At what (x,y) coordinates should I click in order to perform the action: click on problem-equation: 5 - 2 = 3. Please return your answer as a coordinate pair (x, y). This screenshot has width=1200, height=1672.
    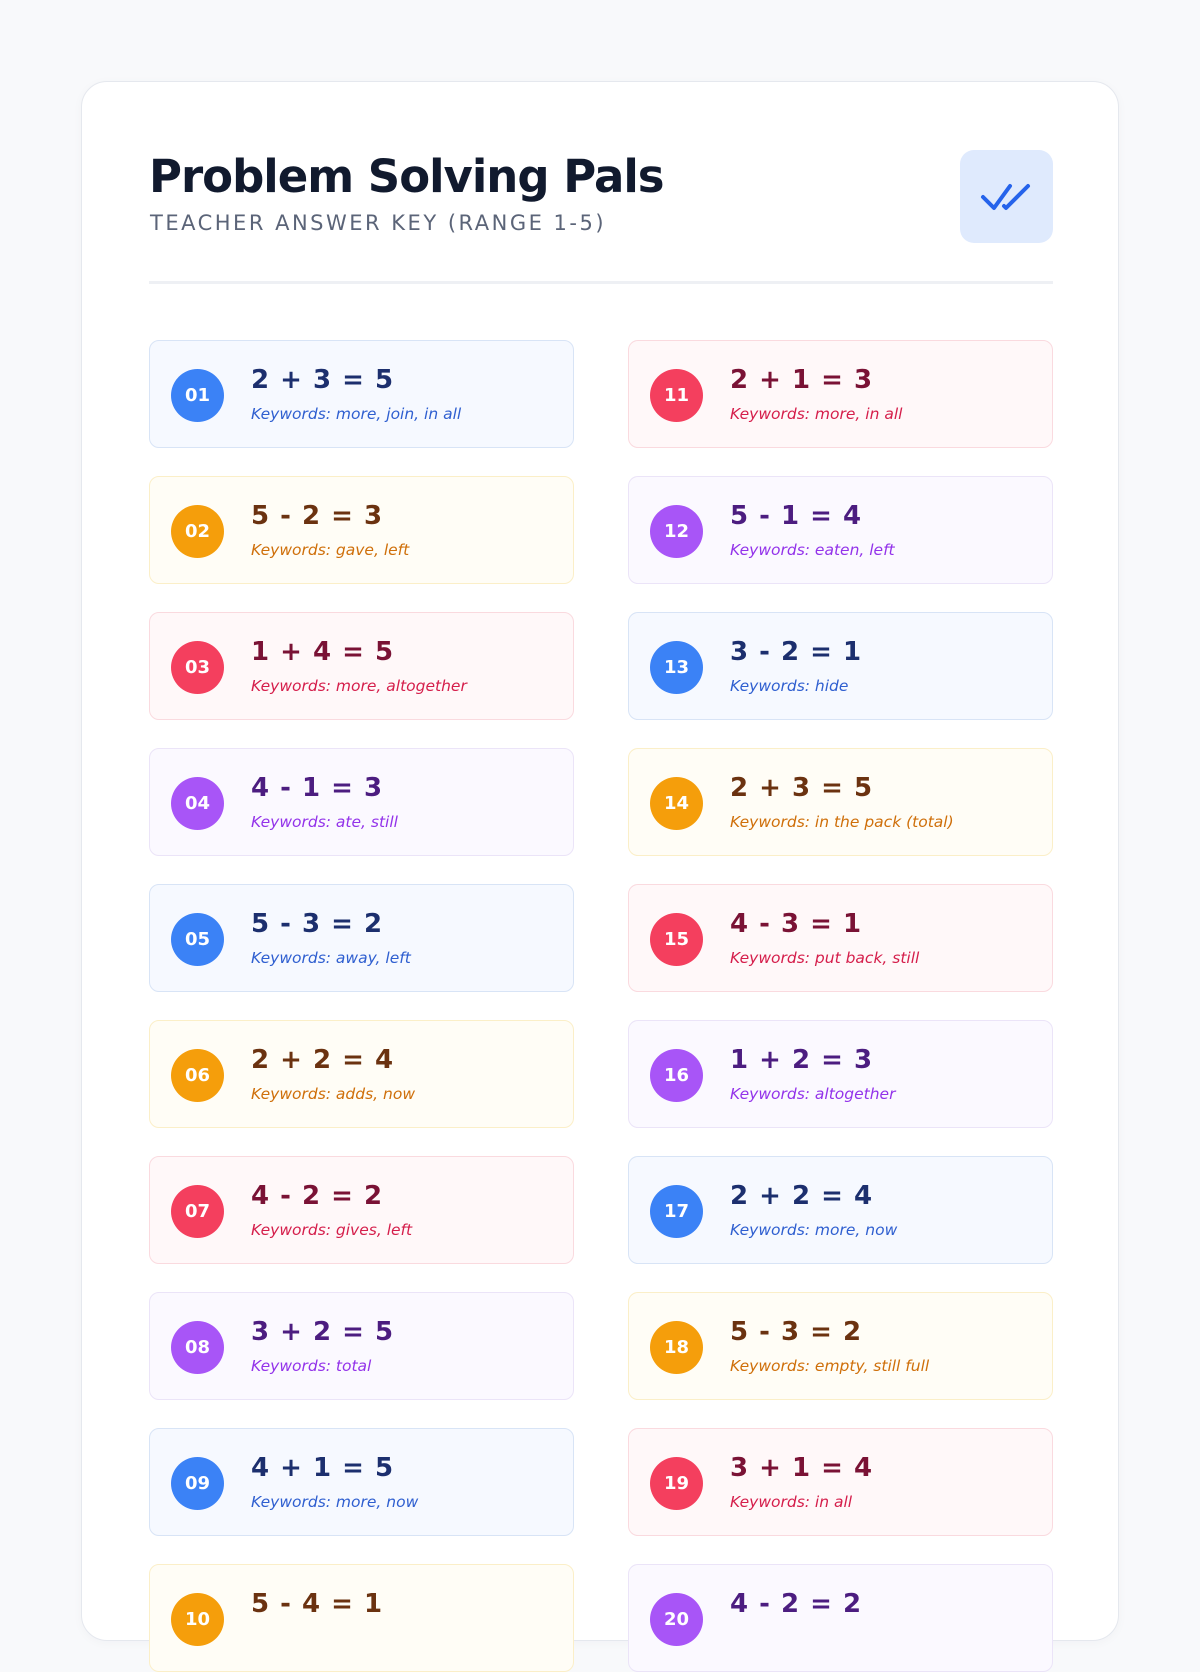
    Looking at the image, I should click on (317, 516).